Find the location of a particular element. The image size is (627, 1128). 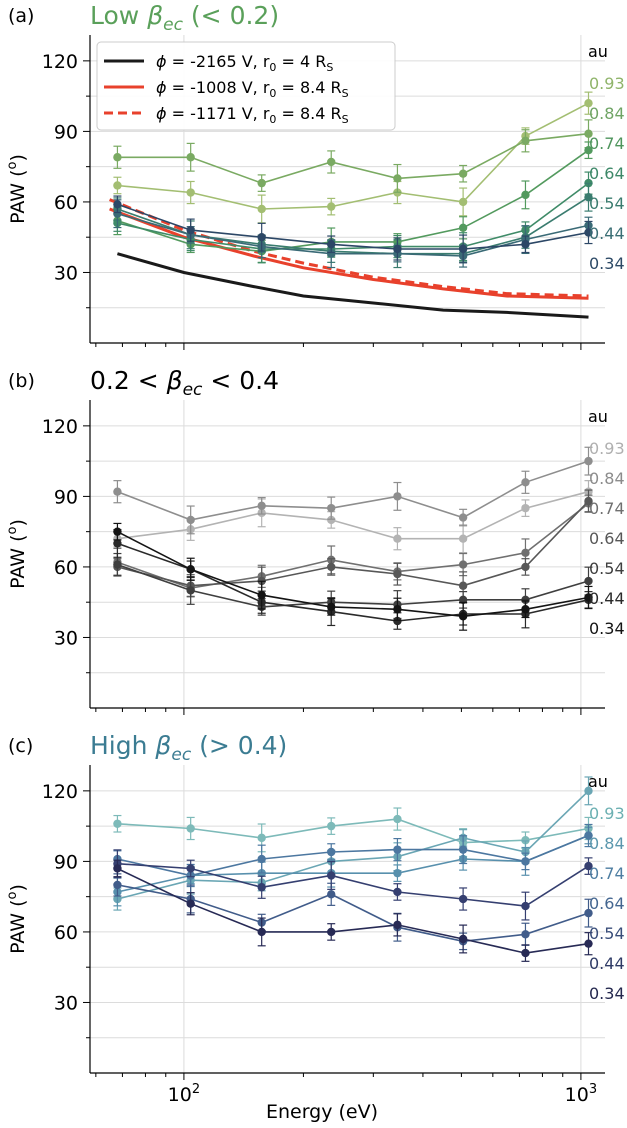

y-tick-label: 60 is located at coordinates (66, 933).